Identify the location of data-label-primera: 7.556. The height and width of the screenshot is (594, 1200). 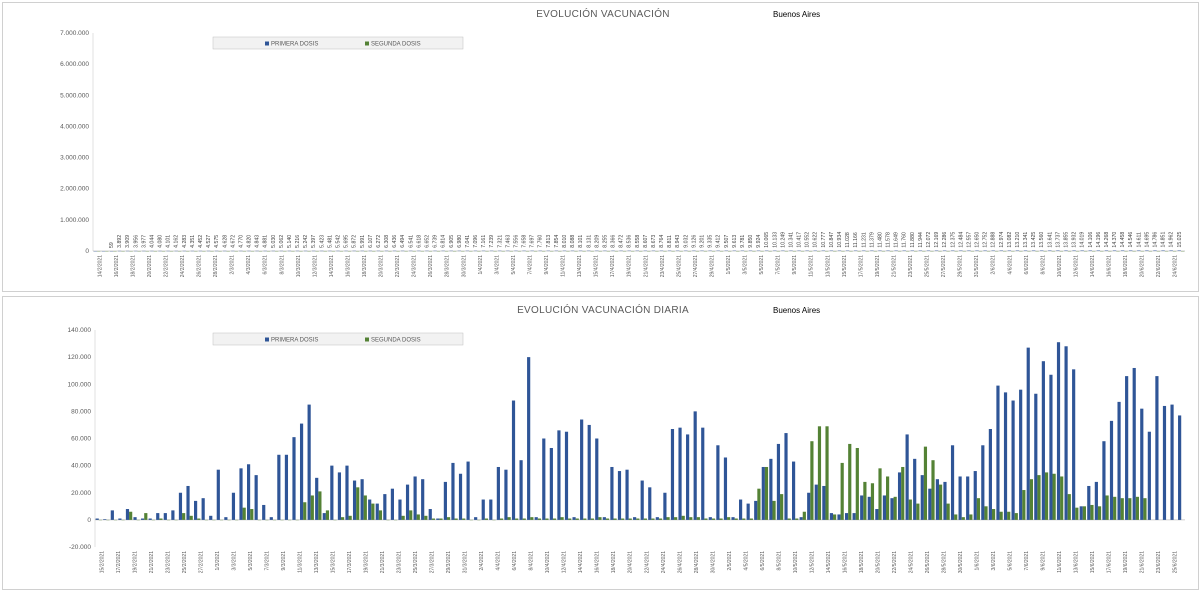
(516, 241).